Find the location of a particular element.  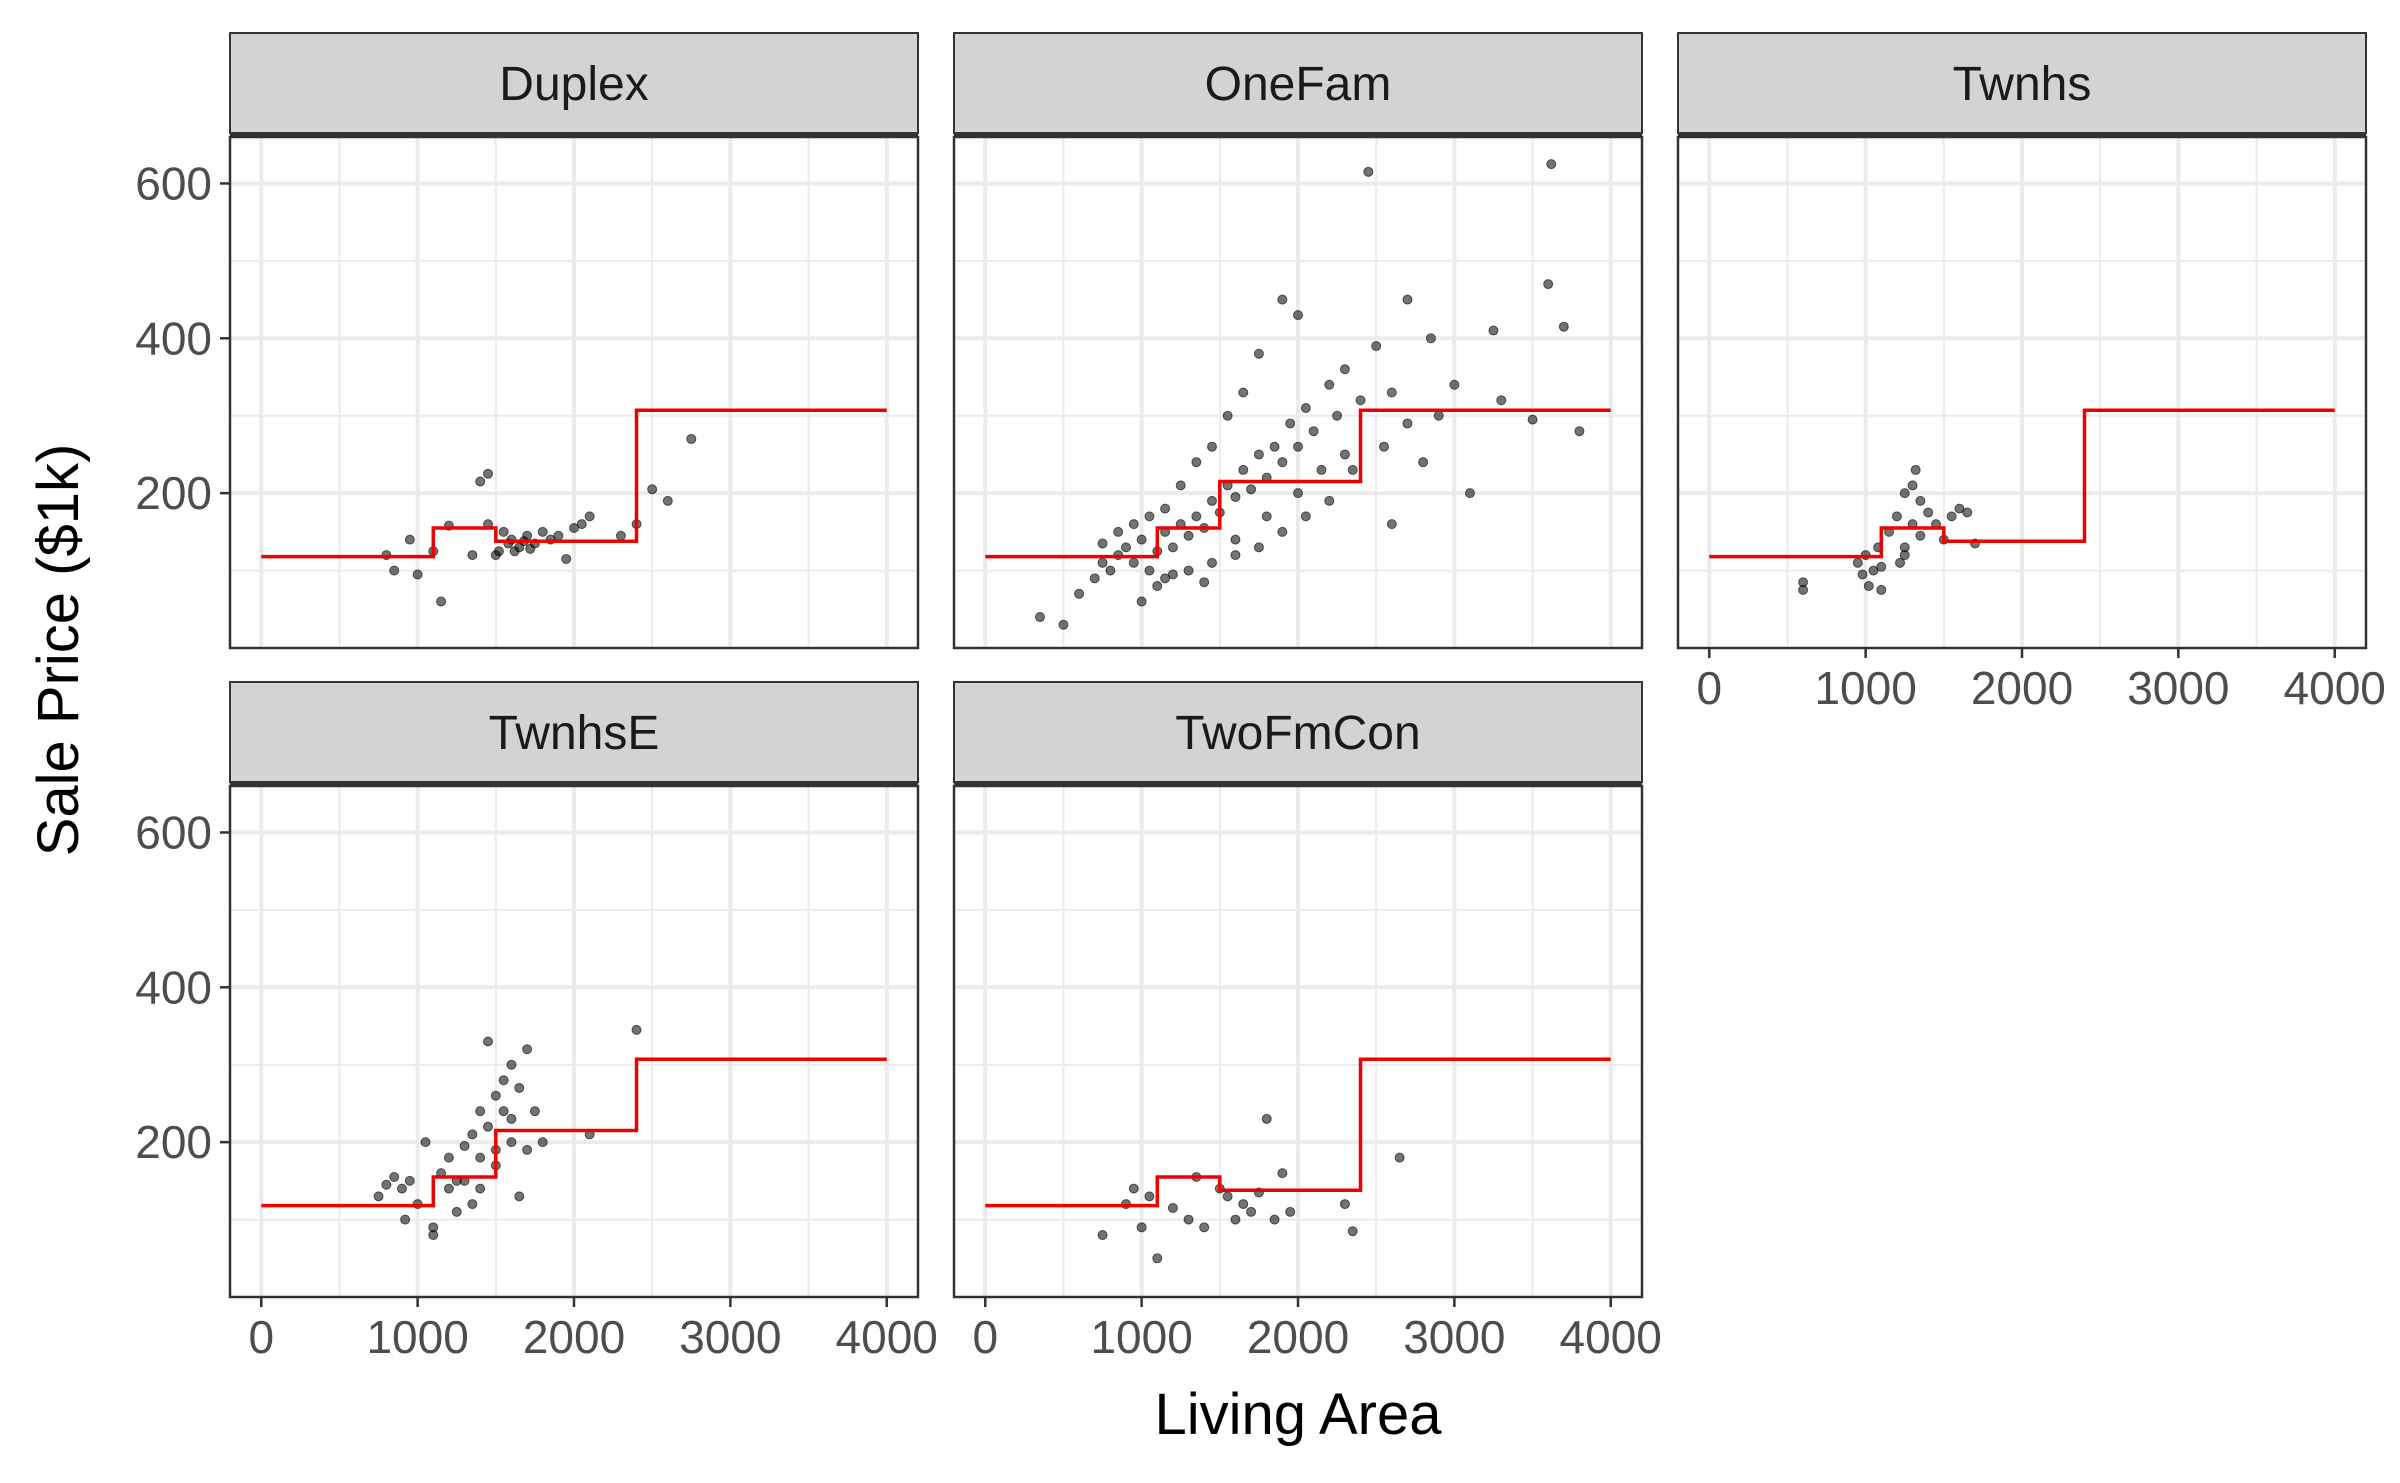

panel-twnhs: Twnhs 0 1000 2000 3000 4000 is located at coordinates (2031, 373).